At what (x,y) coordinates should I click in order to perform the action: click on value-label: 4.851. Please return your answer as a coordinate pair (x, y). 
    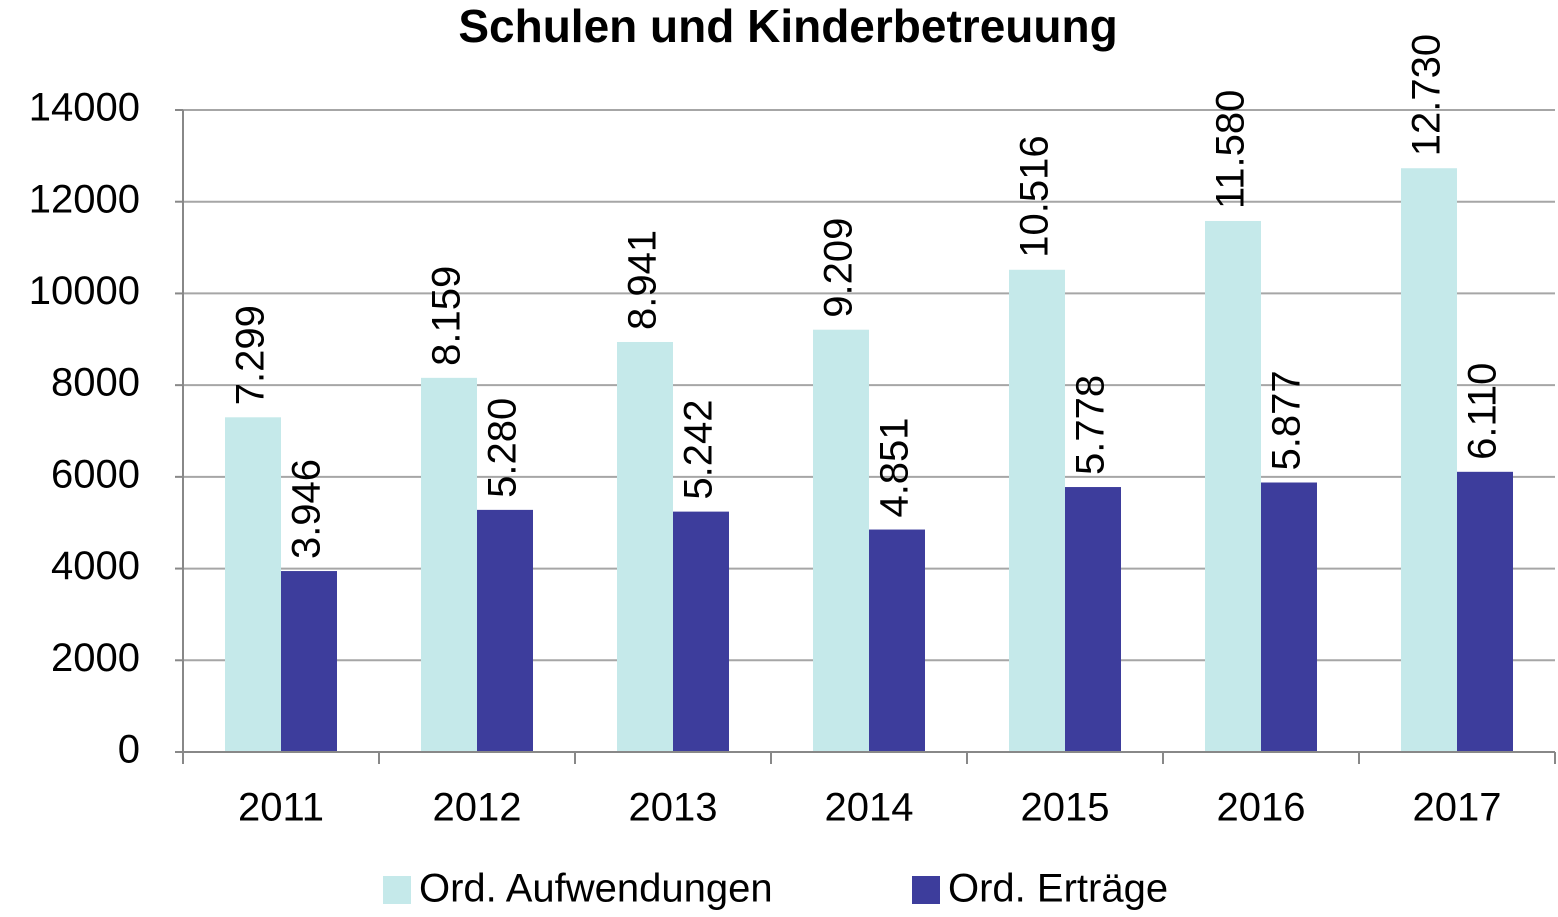
    Looking at the image, I should click on (895, 467).